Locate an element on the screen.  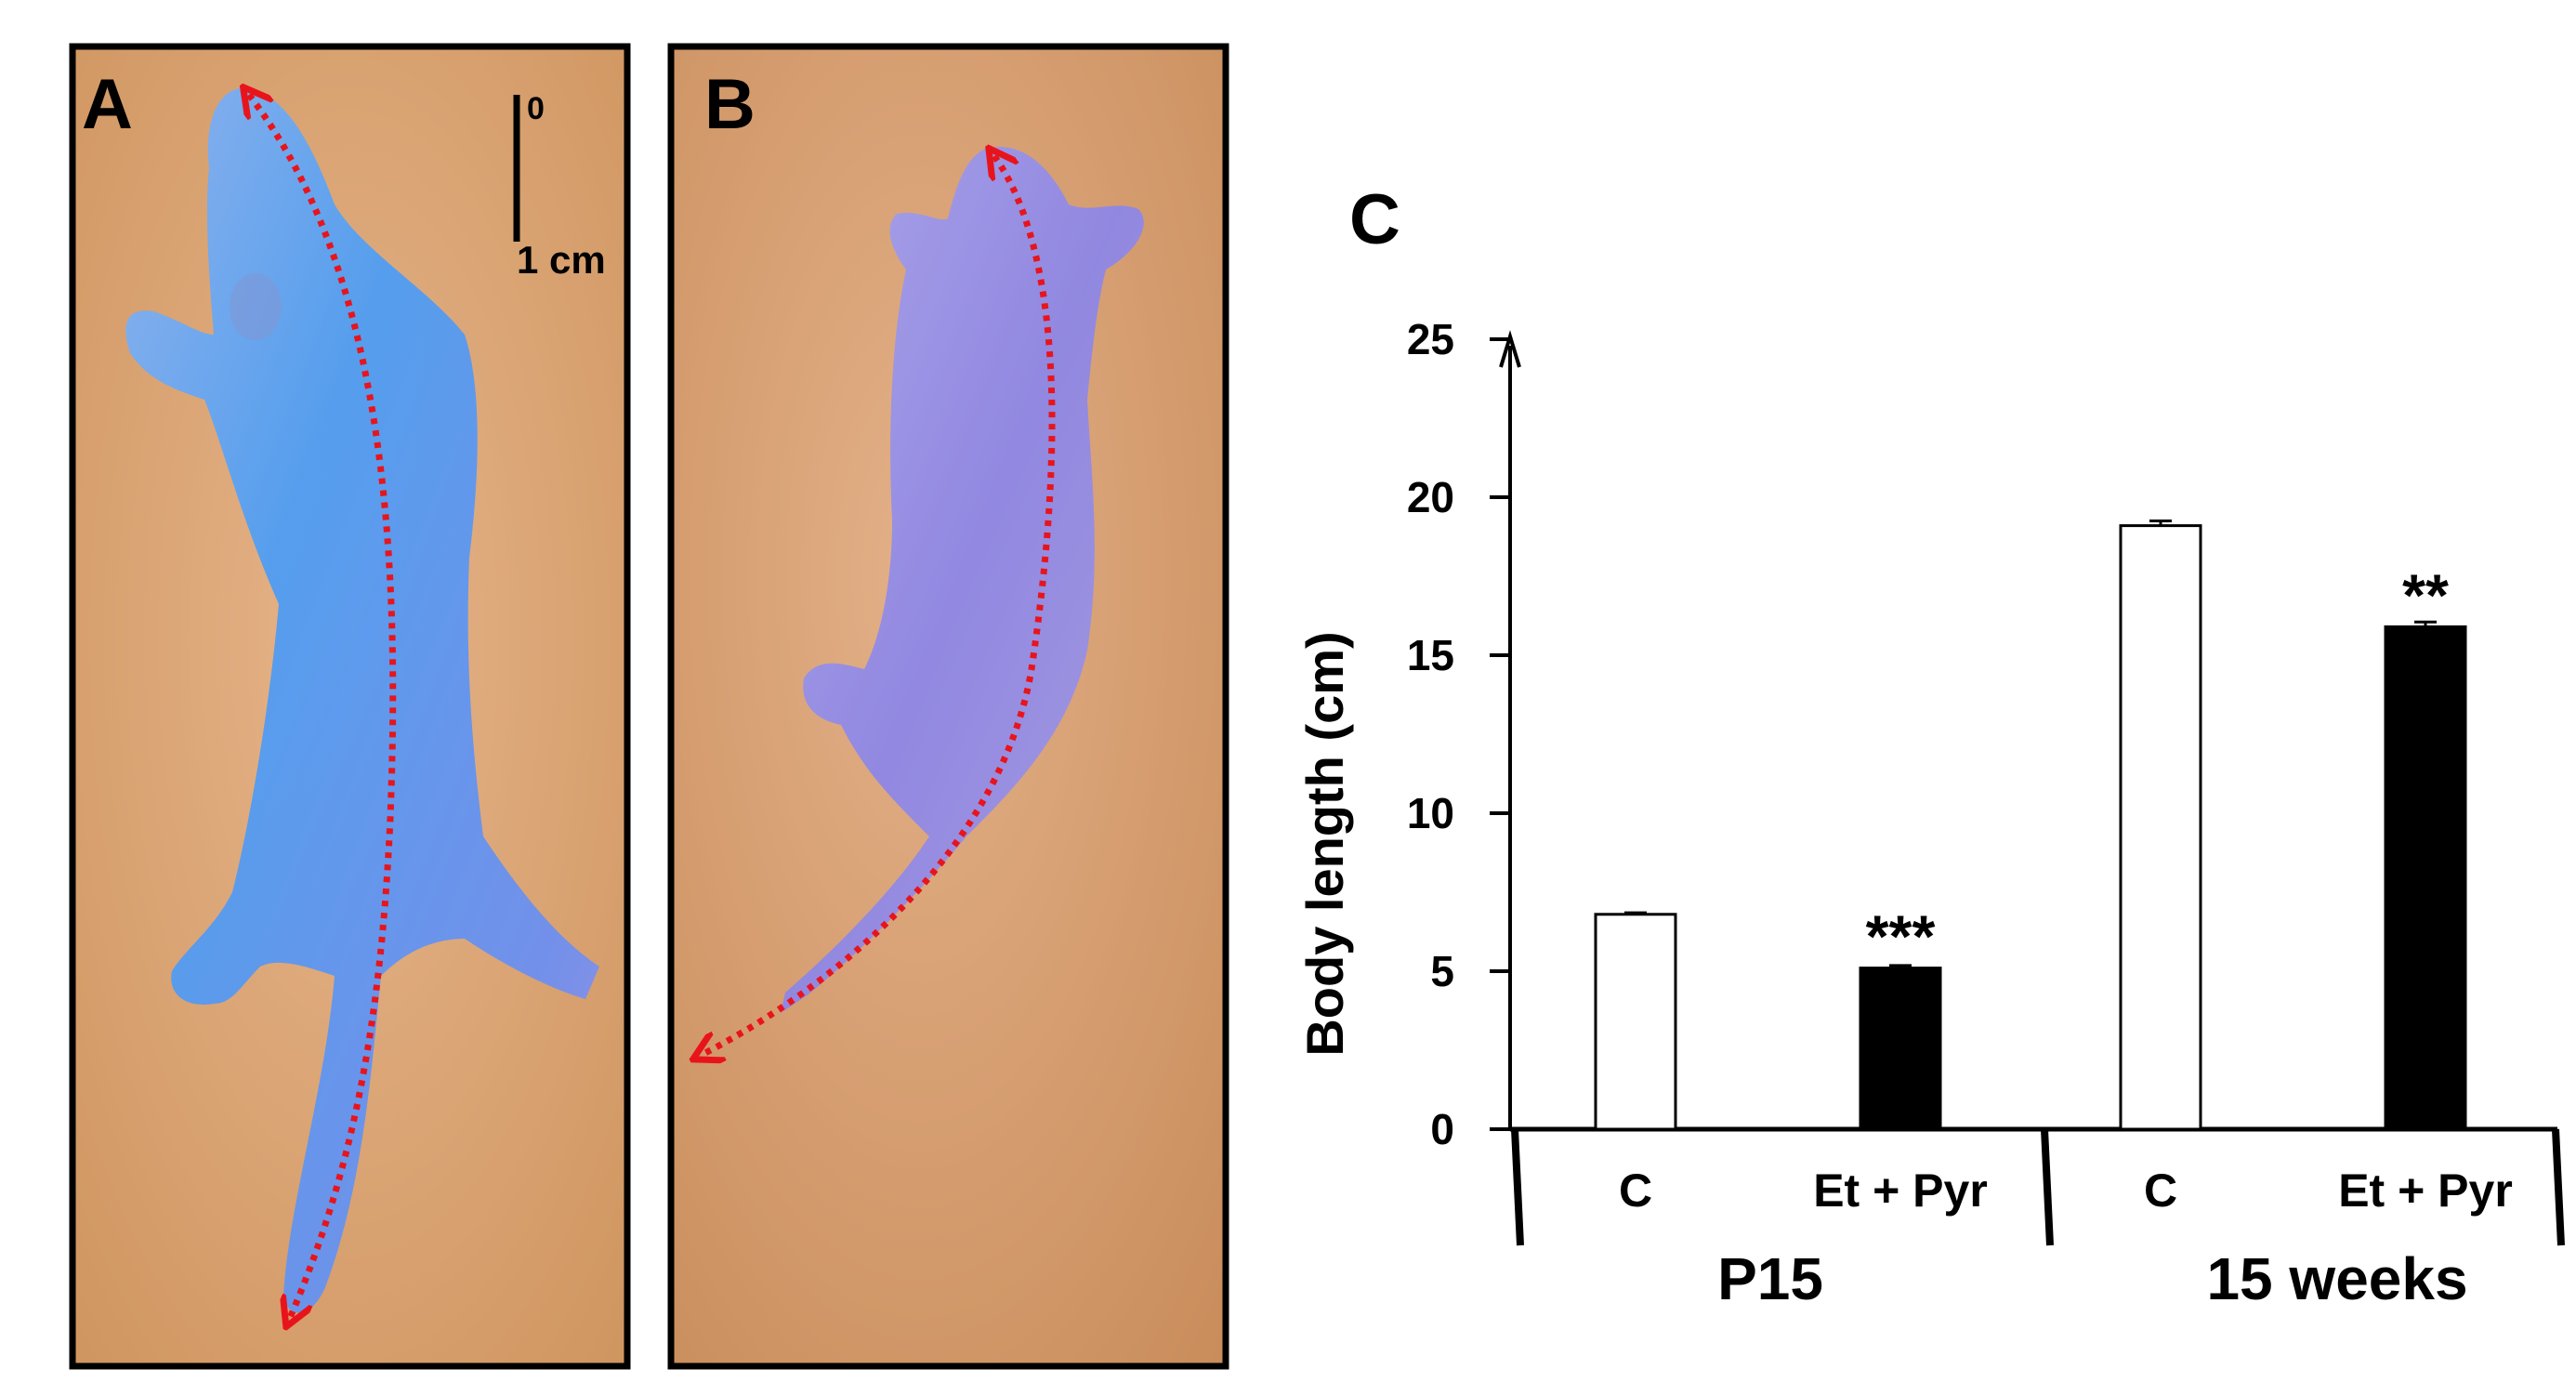
y-tick-label: 10 is located at coordinates (1430, 813).